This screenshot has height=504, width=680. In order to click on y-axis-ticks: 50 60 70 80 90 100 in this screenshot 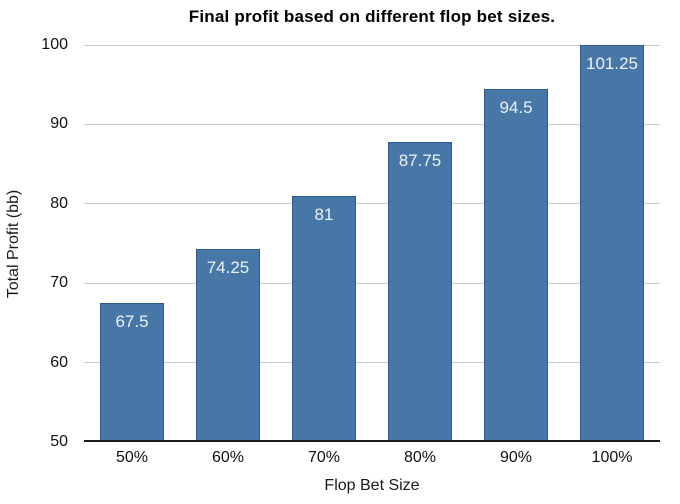, I will do `click(36, 243)`.